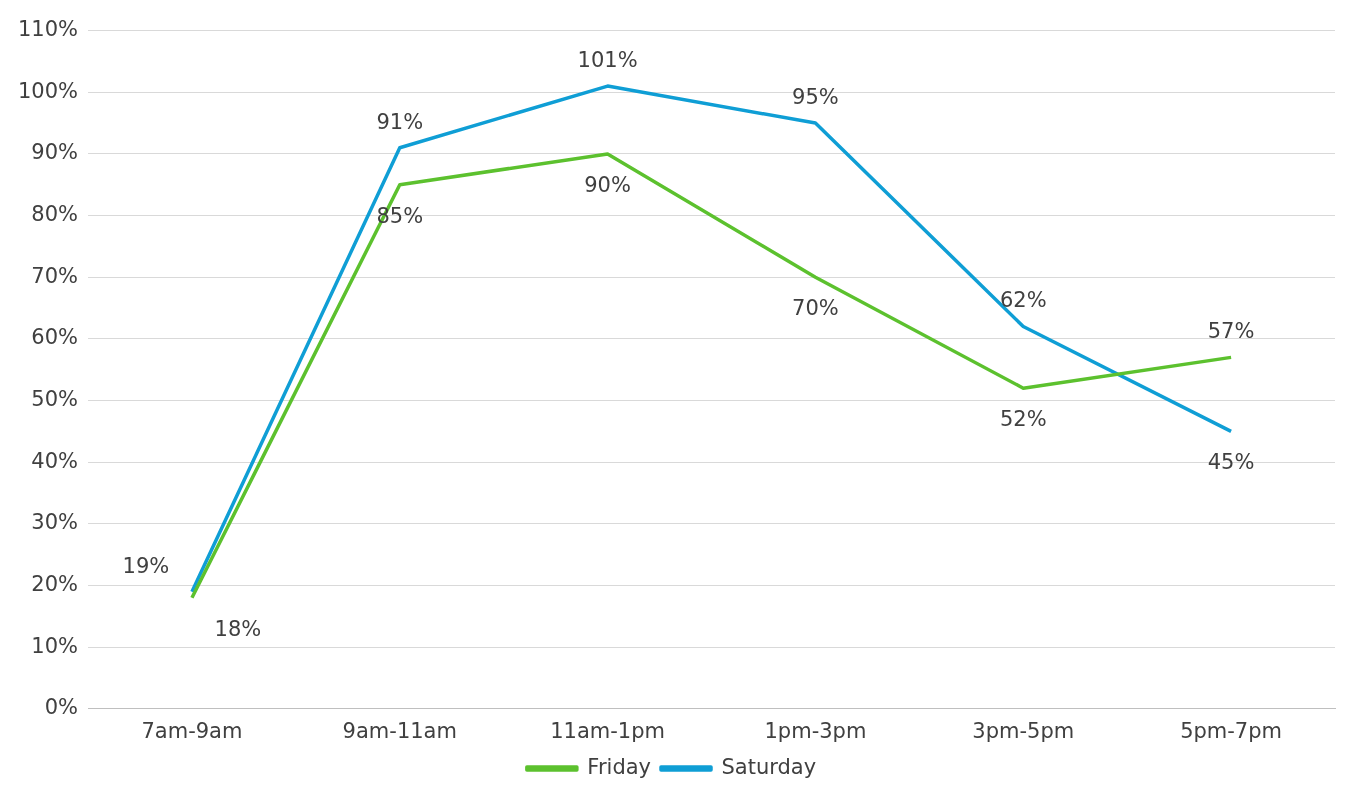 The width and height of the screenshot is (1349, 797). Describe the element at coordinates (607, 730) in the screenshot. I see `x-tick-label: 11am-1pm` at that location.